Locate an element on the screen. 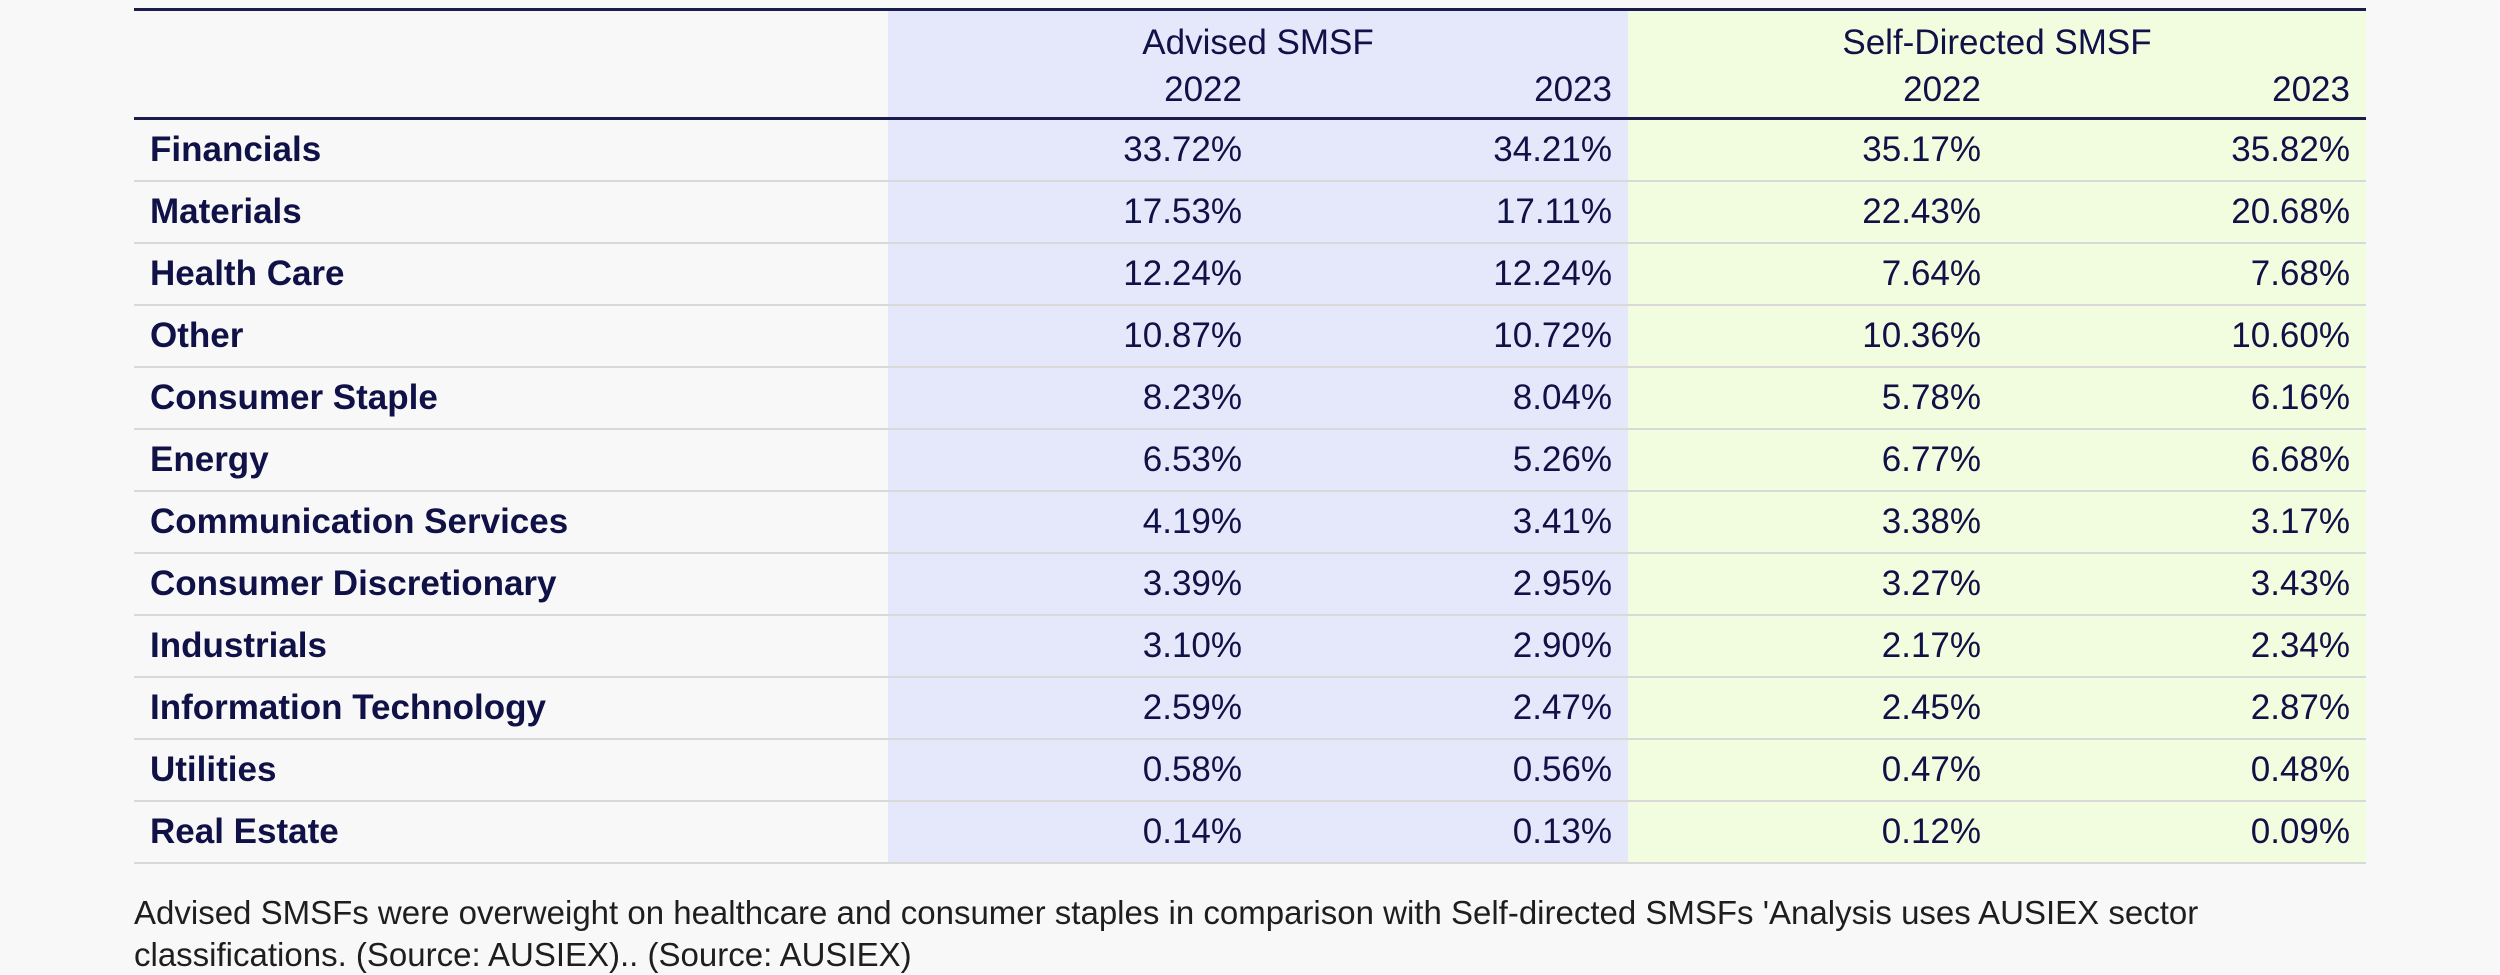 The width and height of the screenshot is (2500, 975). year-header-advised-2023: 2023 is located at coordinates (1443, 91).